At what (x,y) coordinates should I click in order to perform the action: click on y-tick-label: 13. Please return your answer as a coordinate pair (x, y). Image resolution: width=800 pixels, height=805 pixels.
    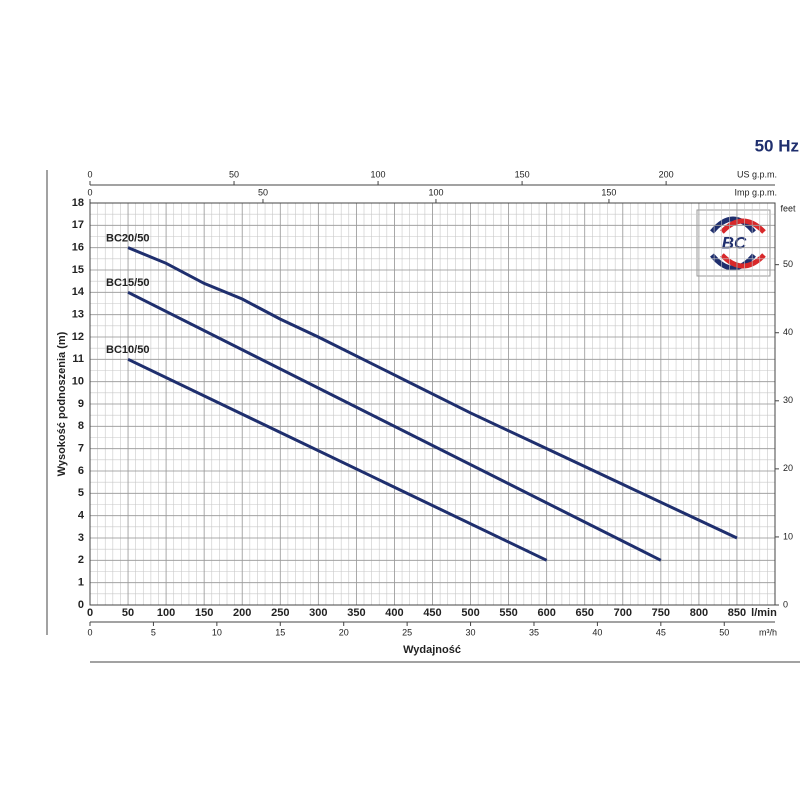
    Looking at the image, I should click on (78, 315).